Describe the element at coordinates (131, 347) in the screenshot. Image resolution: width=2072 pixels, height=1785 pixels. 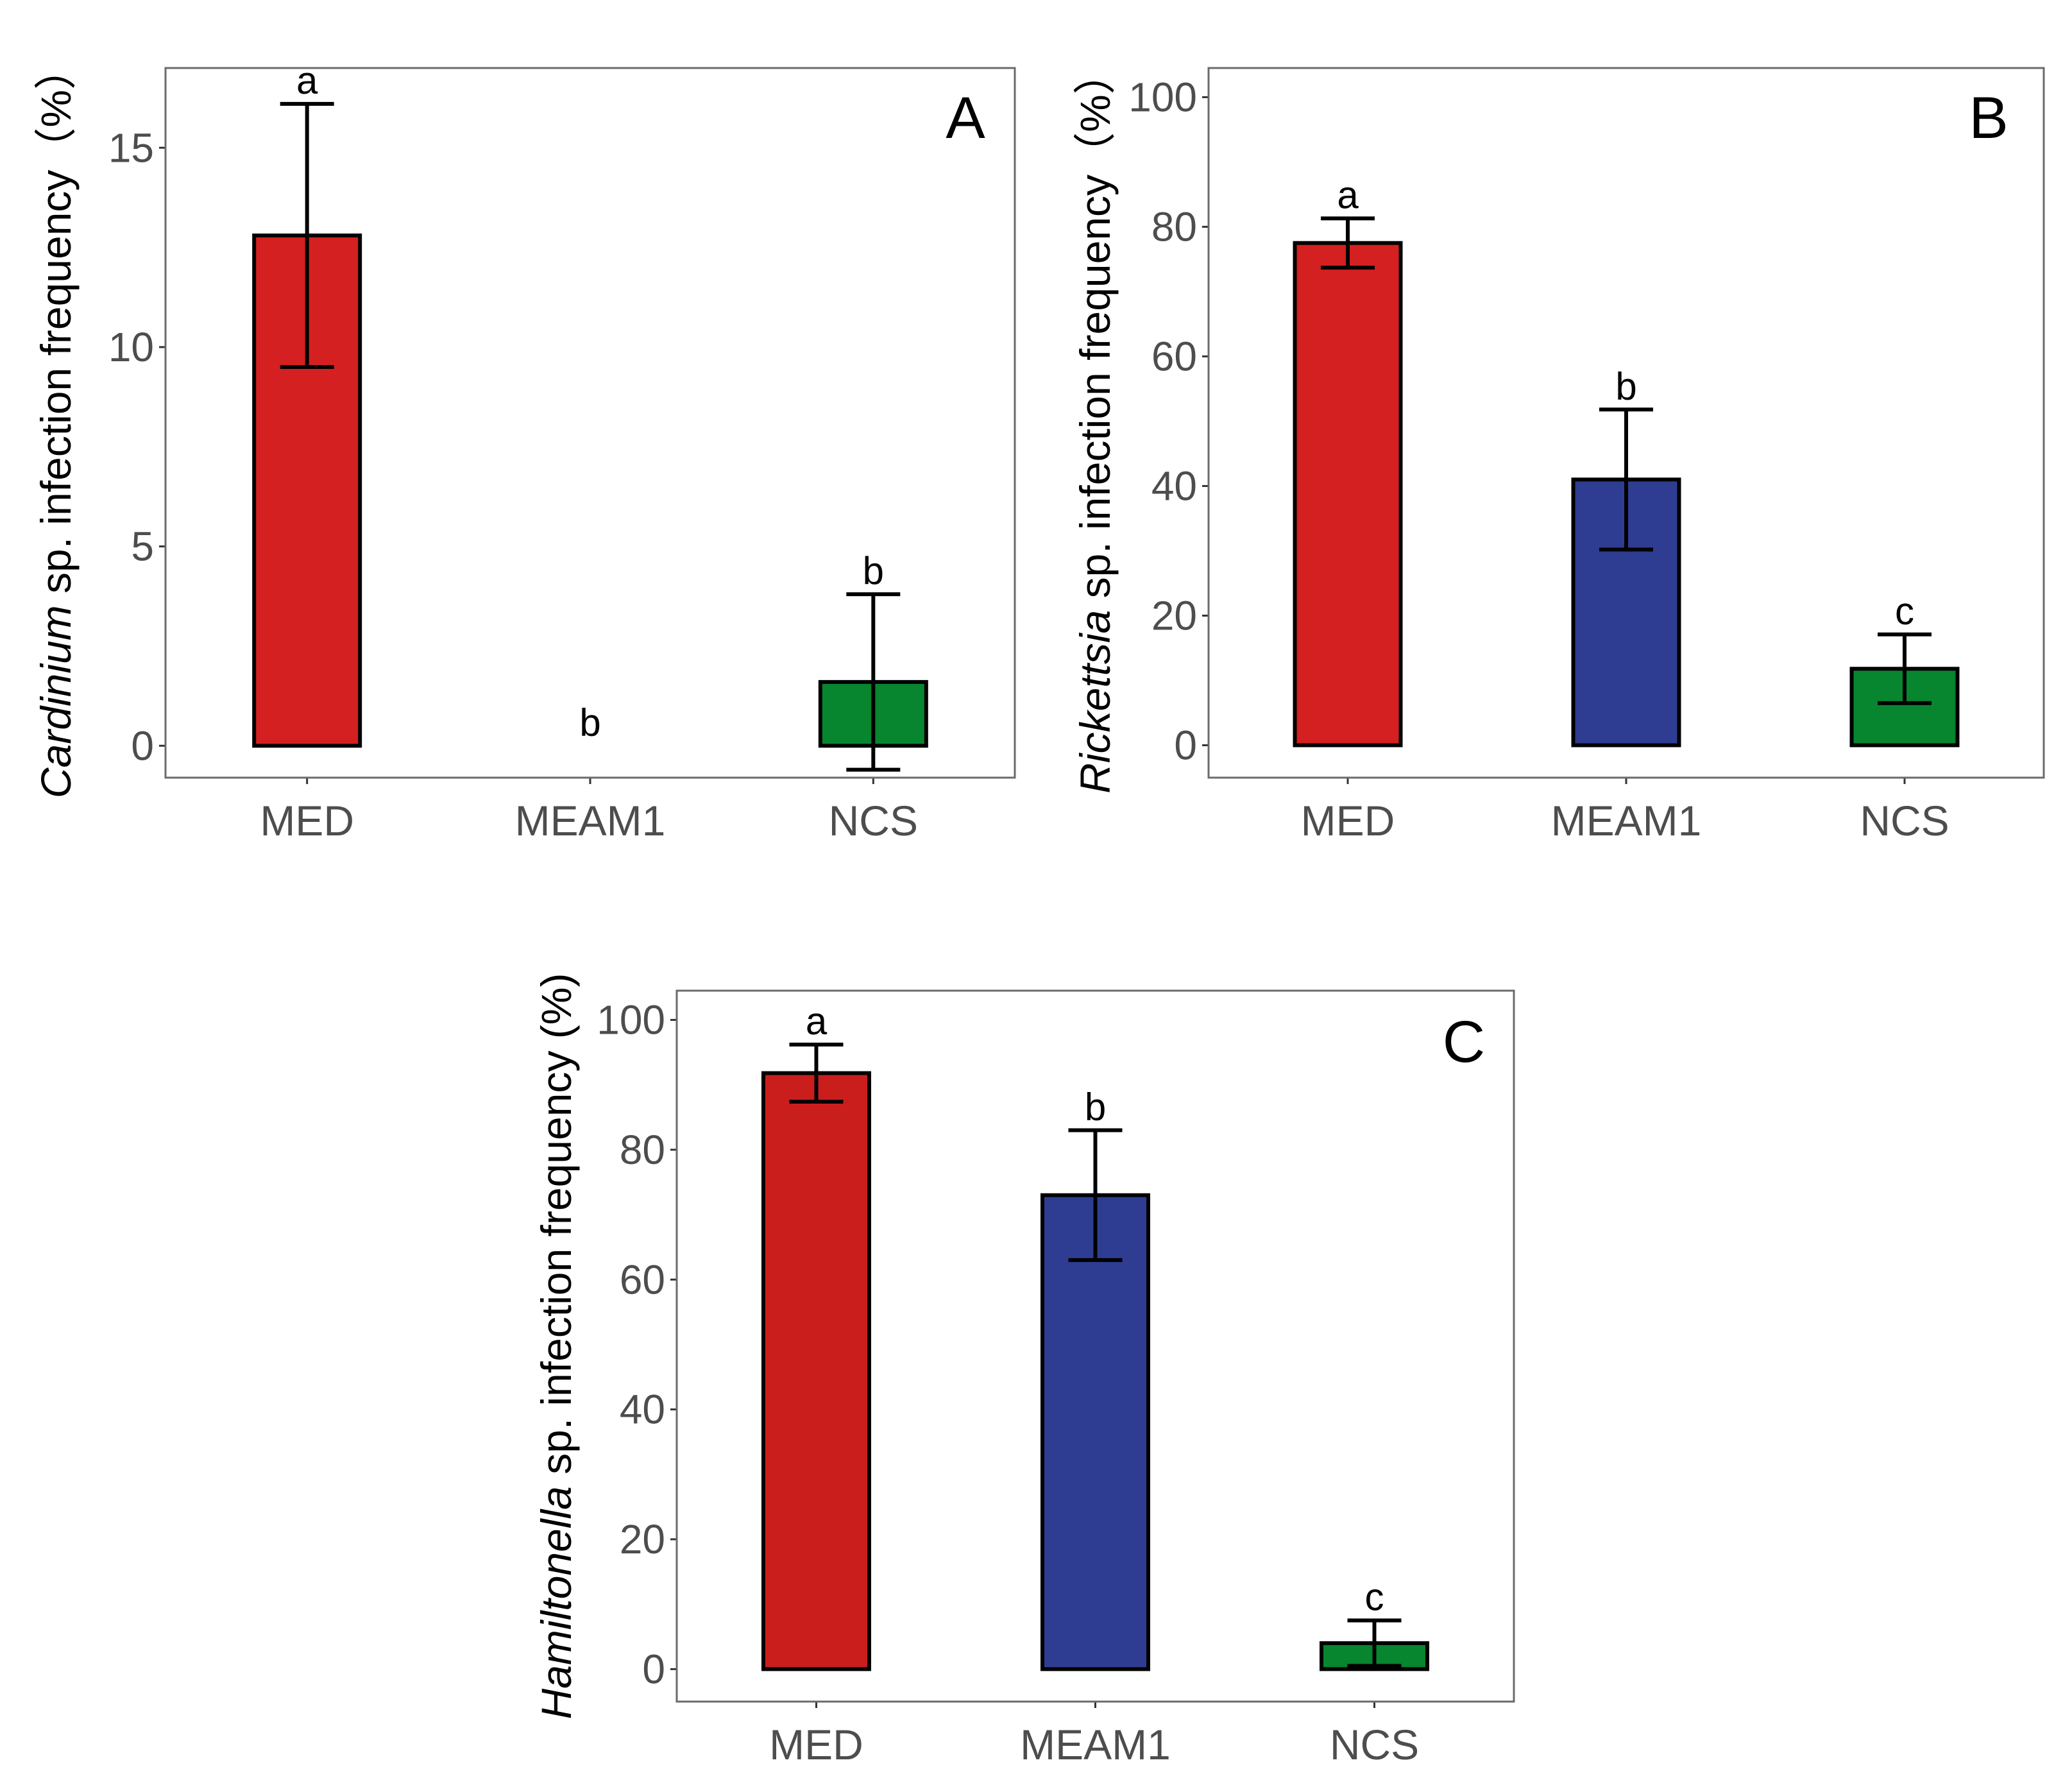
I see `y-tick-label: 10` at that location.